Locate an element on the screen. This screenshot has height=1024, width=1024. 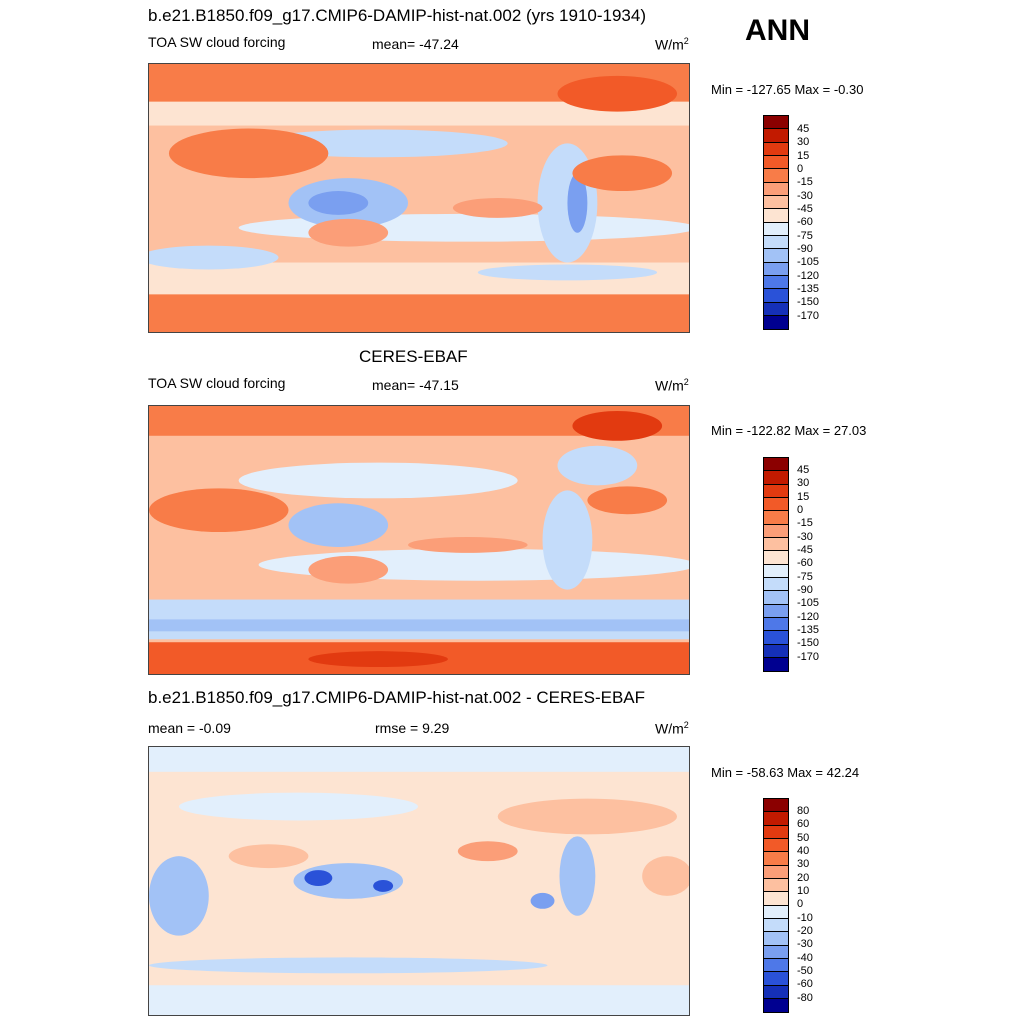
panel3-minmax: Min = -58.63 Max = 42.24 is located at coordinates (785, 772).